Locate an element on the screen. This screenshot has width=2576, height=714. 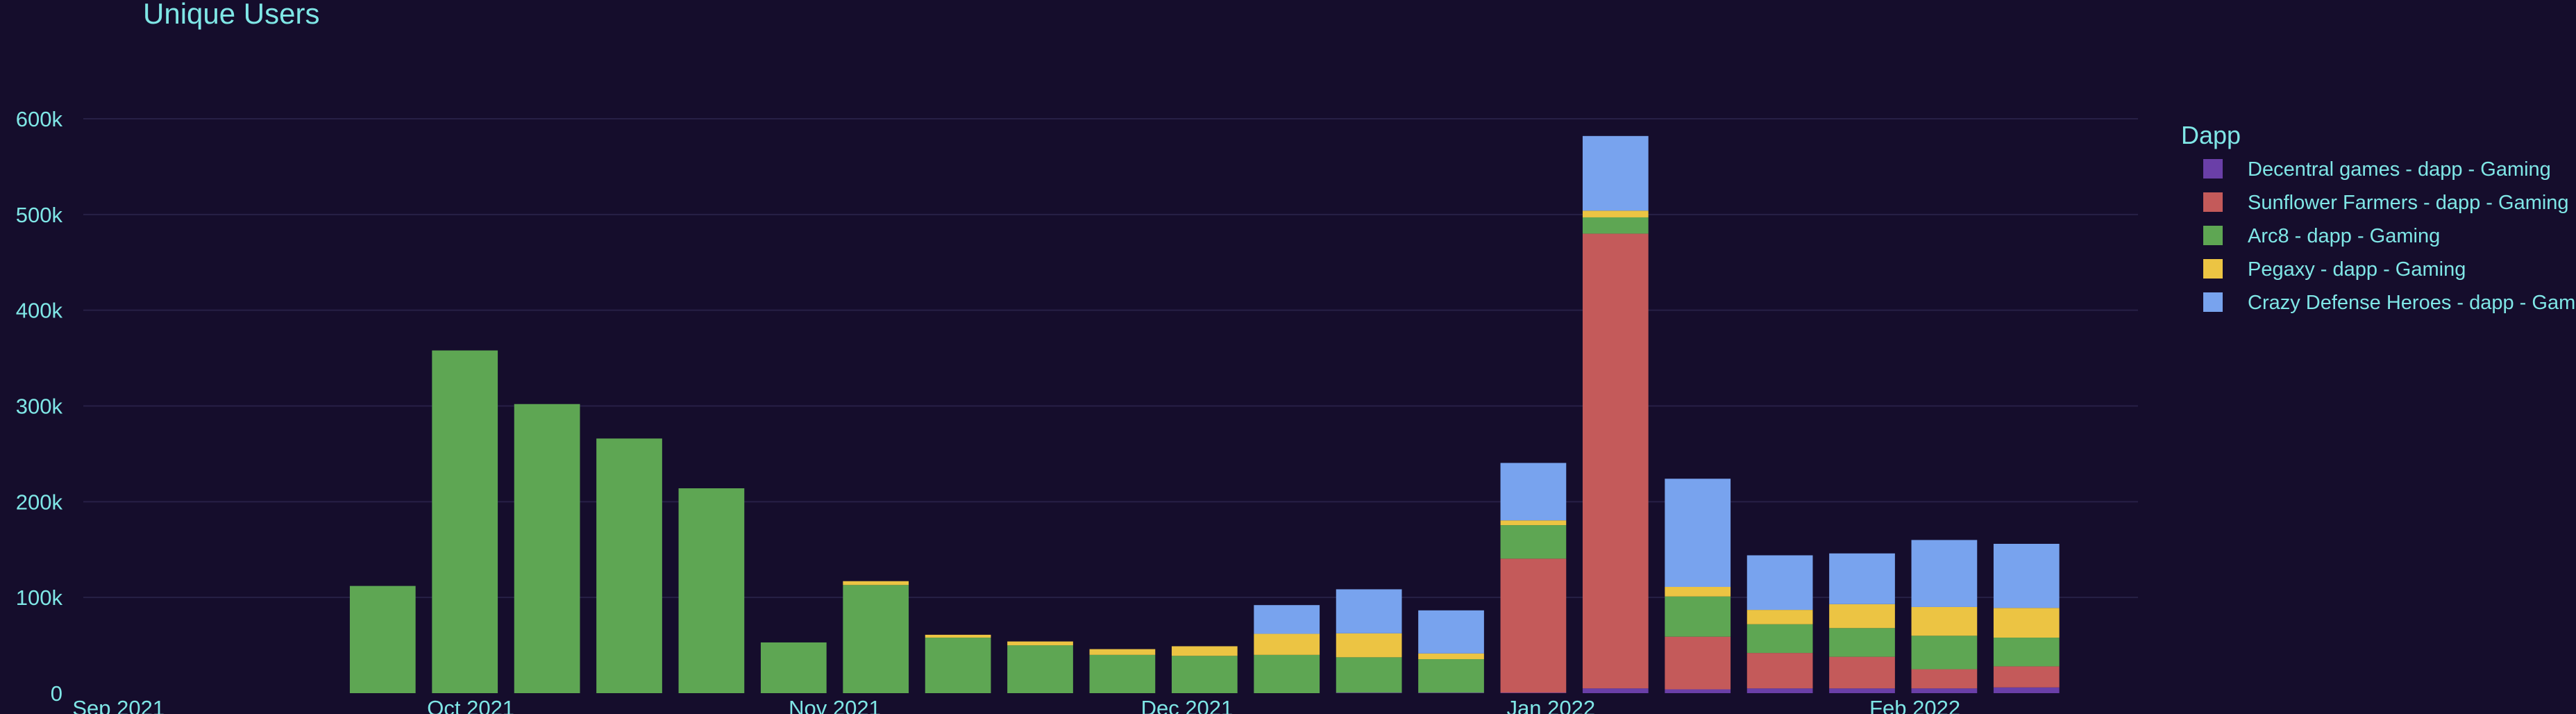
legend-label: Sunflower Farmers - dapp - Gaming is located at coordinates (2408, 203).